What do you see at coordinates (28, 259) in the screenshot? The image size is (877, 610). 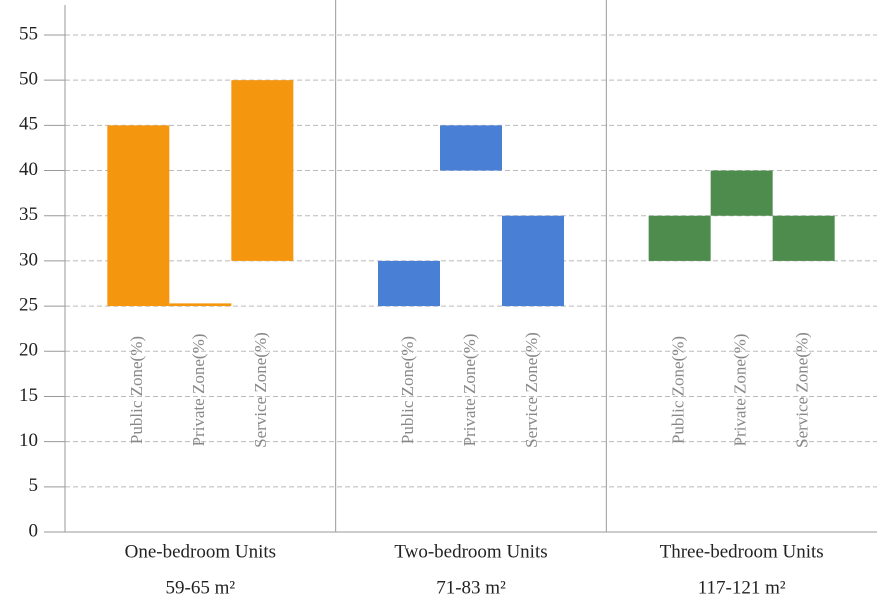 I see `y-tick-label: 30` at bounding box center [28, 259].